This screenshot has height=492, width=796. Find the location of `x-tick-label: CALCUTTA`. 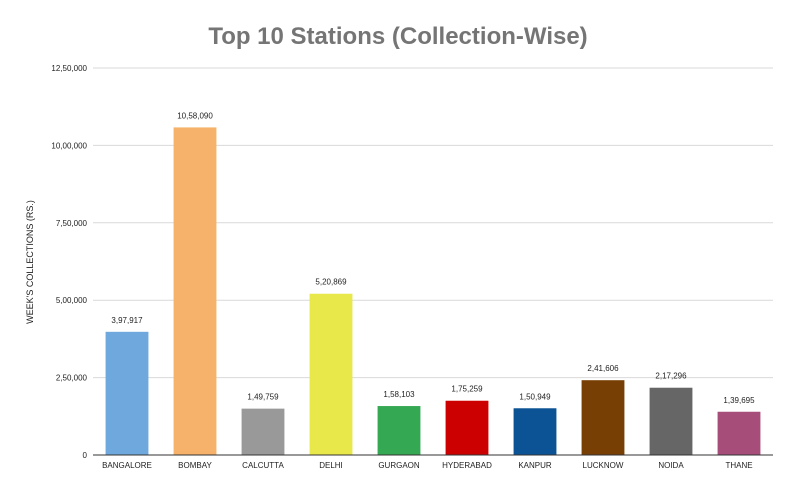

x-tick-label: CALCUTTA is located at coordinates (263, 465).